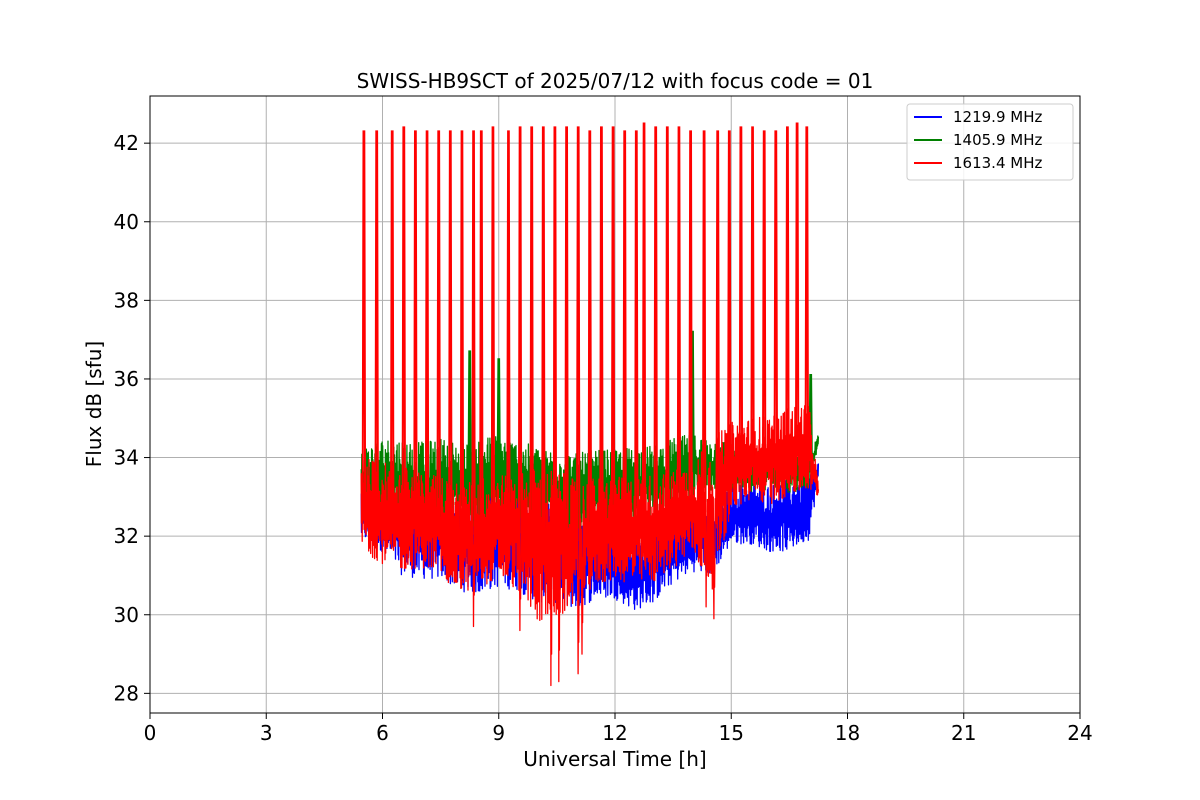 This screenshot has height=800, width=1200. I want to click on x-tick-label: 15, so click(731, 733).